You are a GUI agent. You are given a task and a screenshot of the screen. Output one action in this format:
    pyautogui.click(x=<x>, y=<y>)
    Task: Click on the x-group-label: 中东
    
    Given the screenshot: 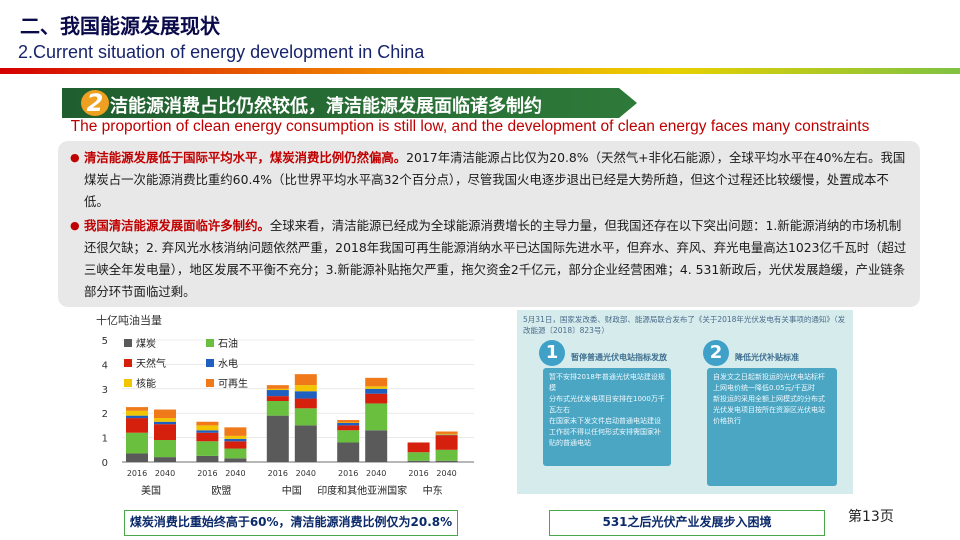 What is the action you would take?
    pyautogui.click(x=433, y=490)
    